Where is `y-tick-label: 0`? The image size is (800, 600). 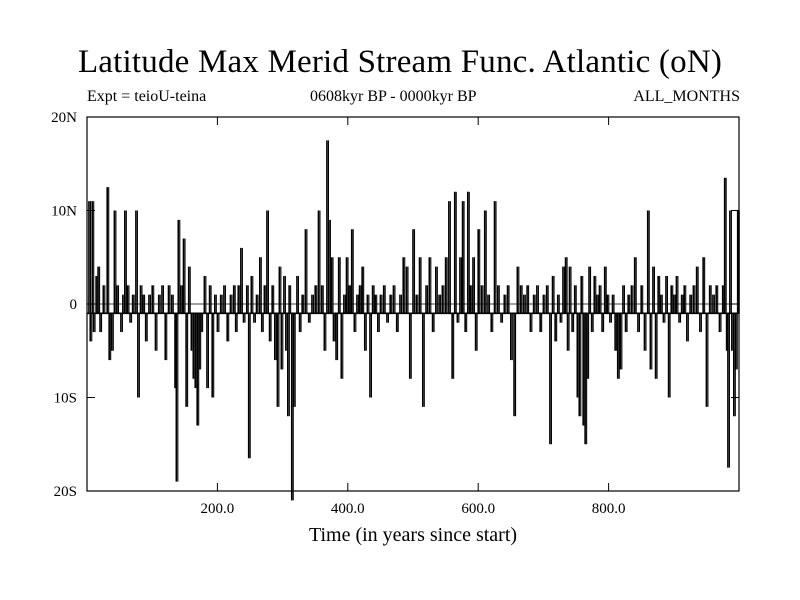
y-tick-label: 0 is located at coordinates (74, 305).